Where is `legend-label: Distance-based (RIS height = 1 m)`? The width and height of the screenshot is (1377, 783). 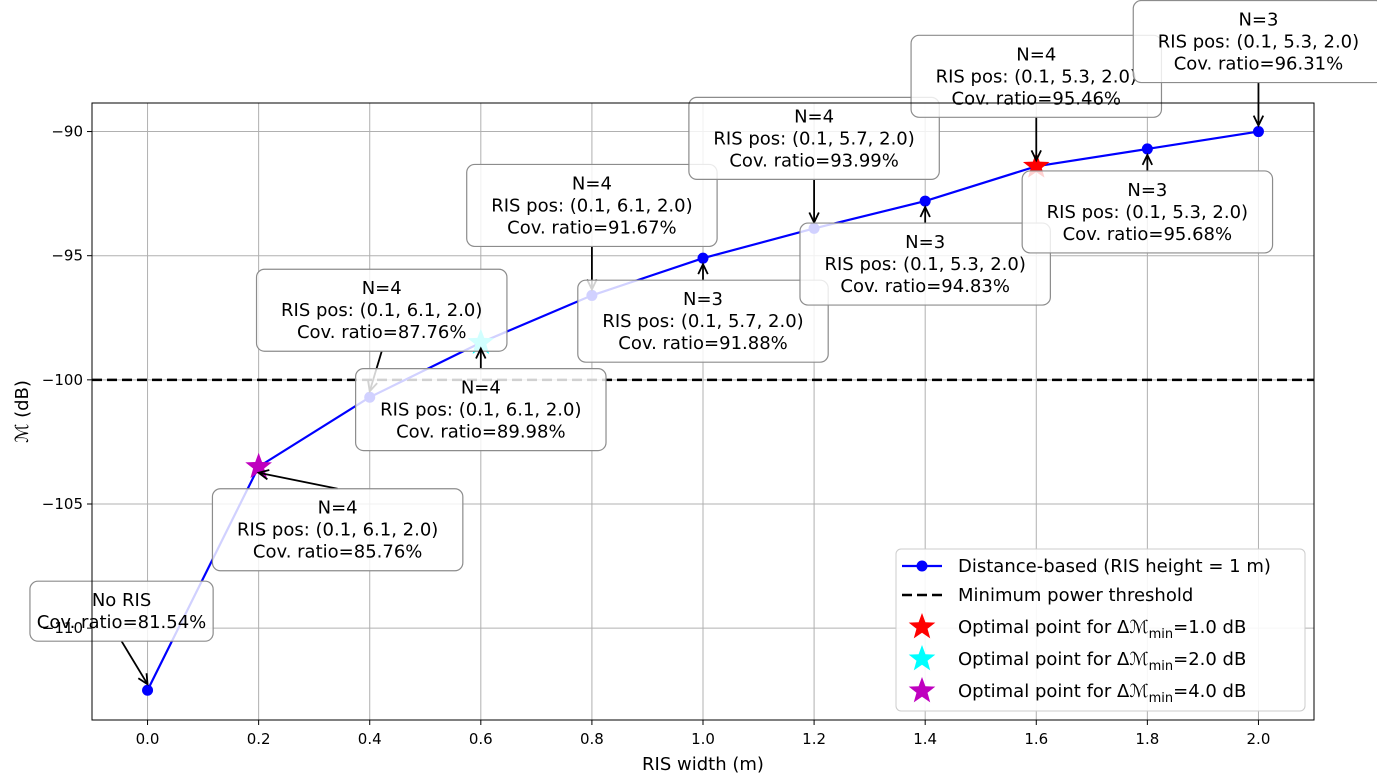 legend-label: Distance-based (RIS height = 1 m) is located at coordinates (1114, 566).